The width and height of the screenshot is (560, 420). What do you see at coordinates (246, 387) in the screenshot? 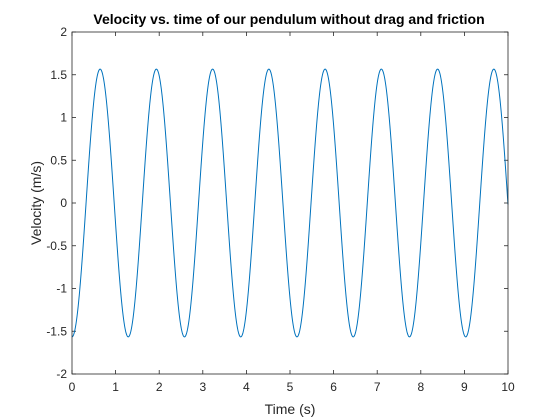
I see `x-tick-label: 4` at bounding box center [246, 387].